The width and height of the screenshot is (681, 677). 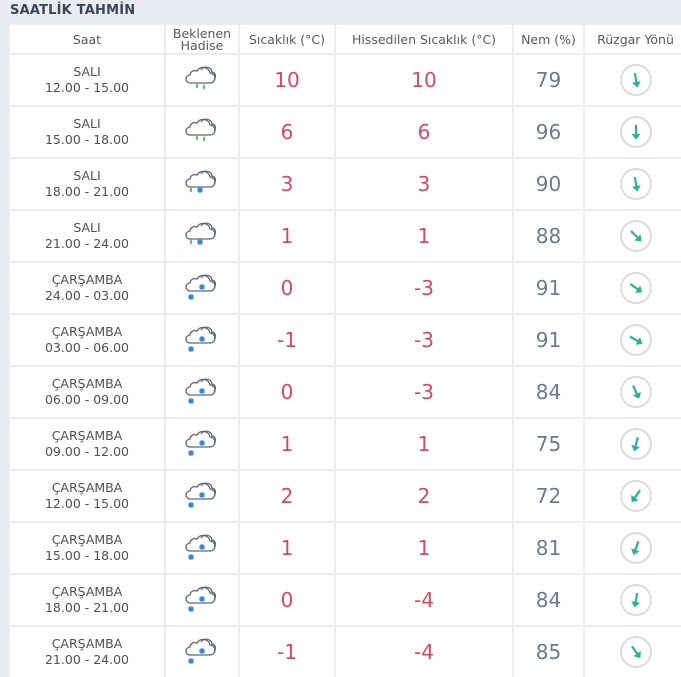 What do you see at coordinates (548, 652) in the screenshot?
I see `humidity-value: 85` at bounding box center [548, 652].